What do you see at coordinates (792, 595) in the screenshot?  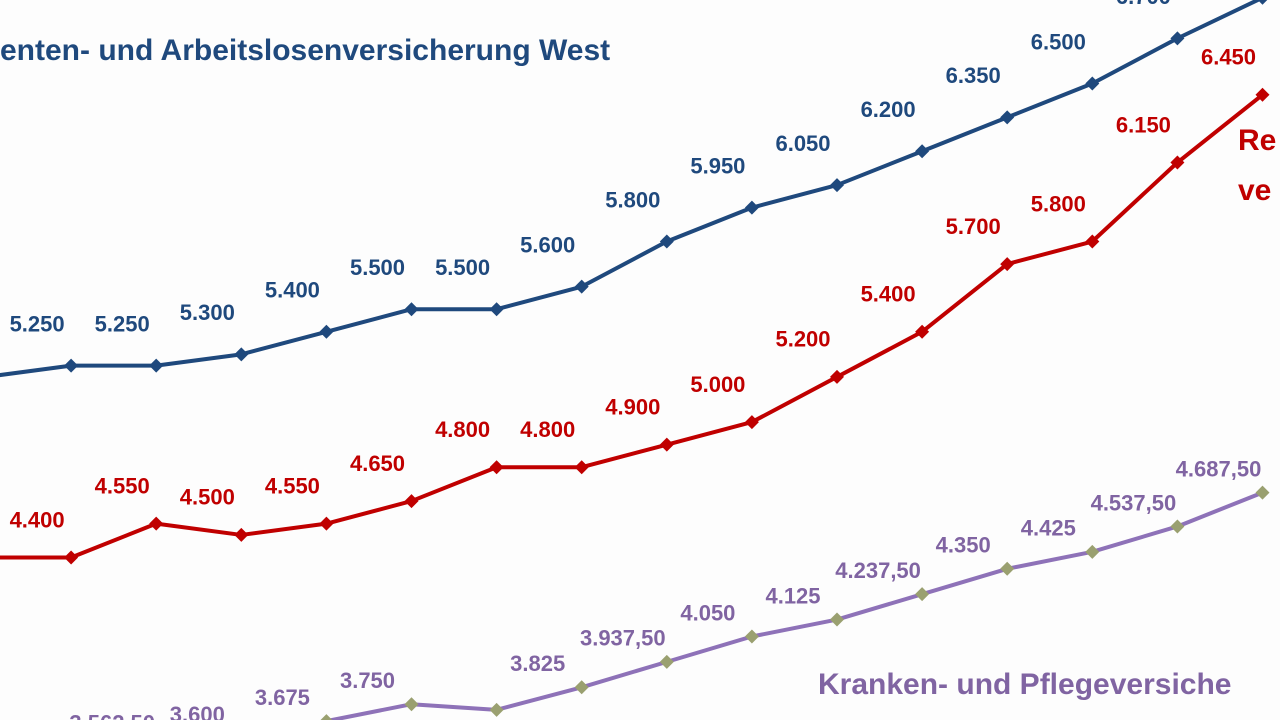 I see `value-label: 4.125` at bounding box center [792, 595].